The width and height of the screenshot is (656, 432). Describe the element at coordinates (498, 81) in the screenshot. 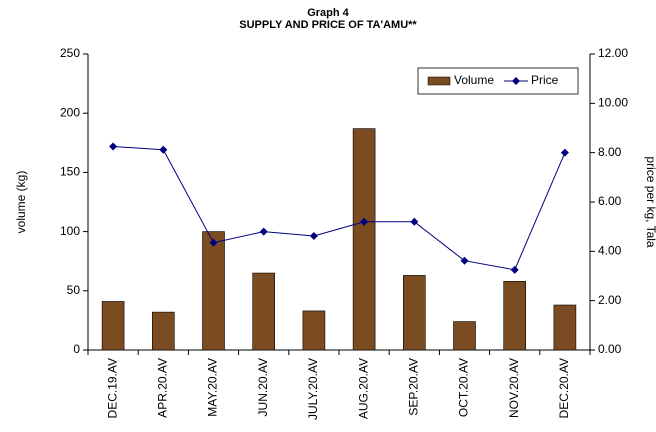

I see `legend-box` at that location.